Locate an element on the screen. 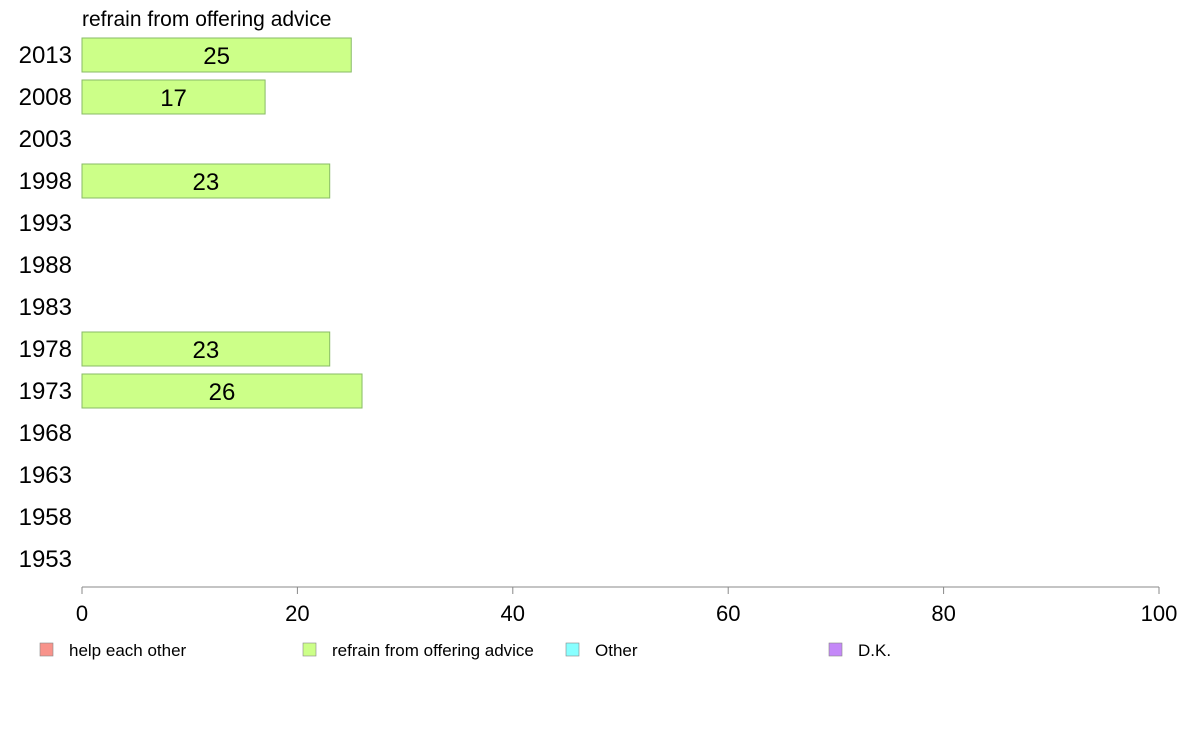  x-tick-label: 20 is located at coordinates (297, 613).